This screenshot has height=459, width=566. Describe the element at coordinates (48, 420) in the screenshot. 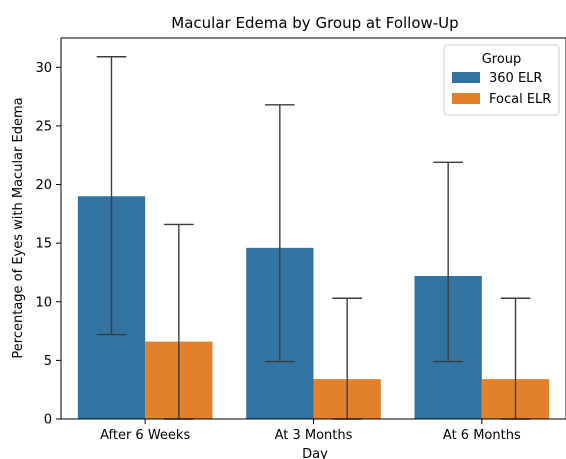

I see `y-tick-label-0: 0` at that location.